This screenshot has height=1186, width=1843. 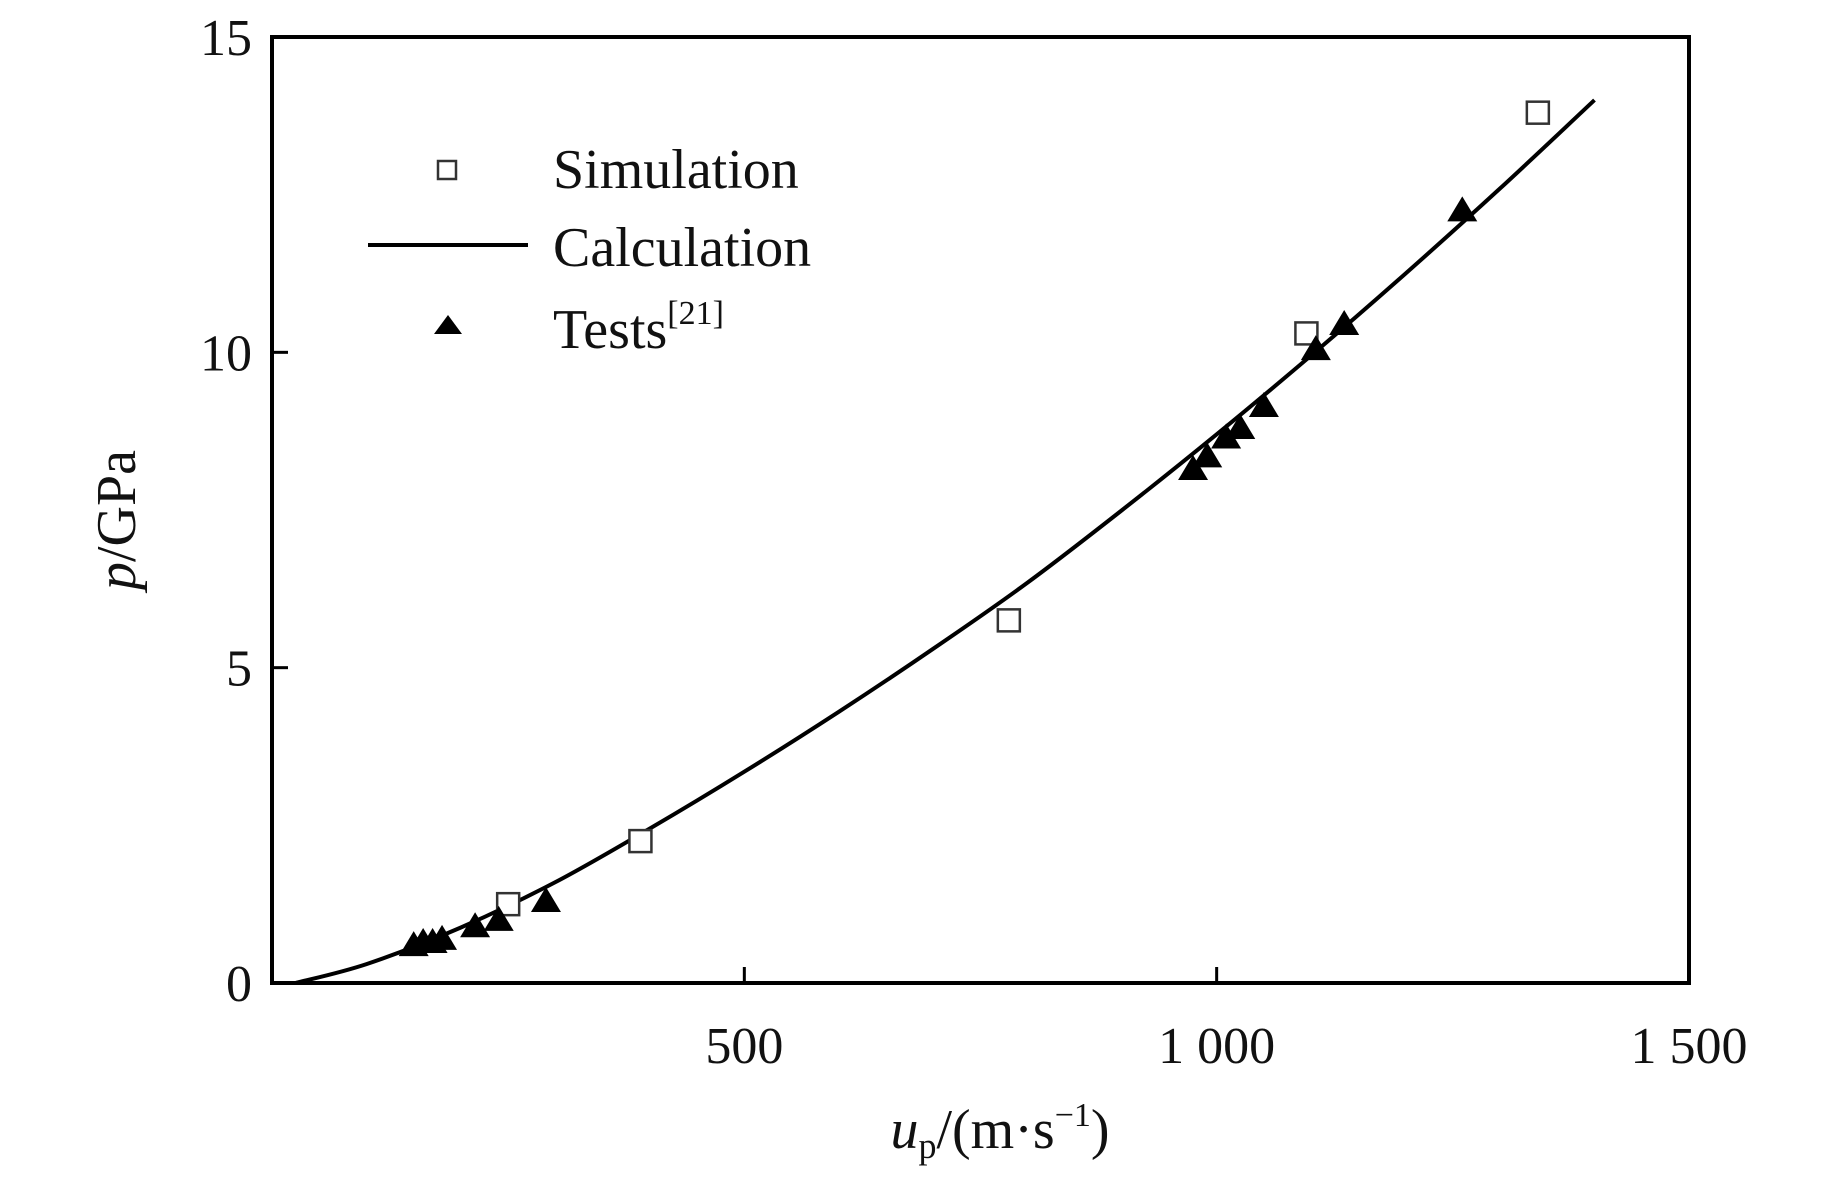 I want to click on legend: Simulation Calculation Tests[21], so click(x=589, y=250).